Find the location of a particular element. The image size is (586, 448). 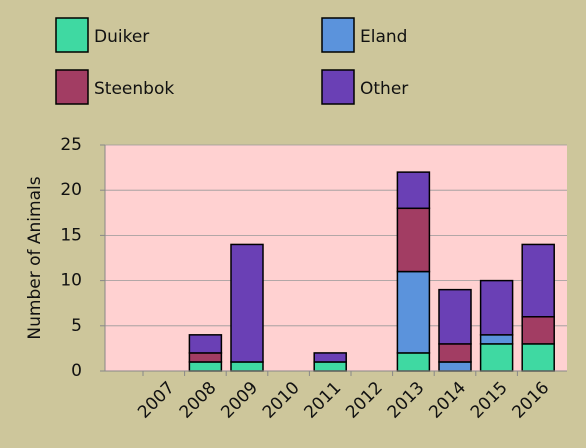

legend-label: Steenbok is located at coordinates (134, 89).